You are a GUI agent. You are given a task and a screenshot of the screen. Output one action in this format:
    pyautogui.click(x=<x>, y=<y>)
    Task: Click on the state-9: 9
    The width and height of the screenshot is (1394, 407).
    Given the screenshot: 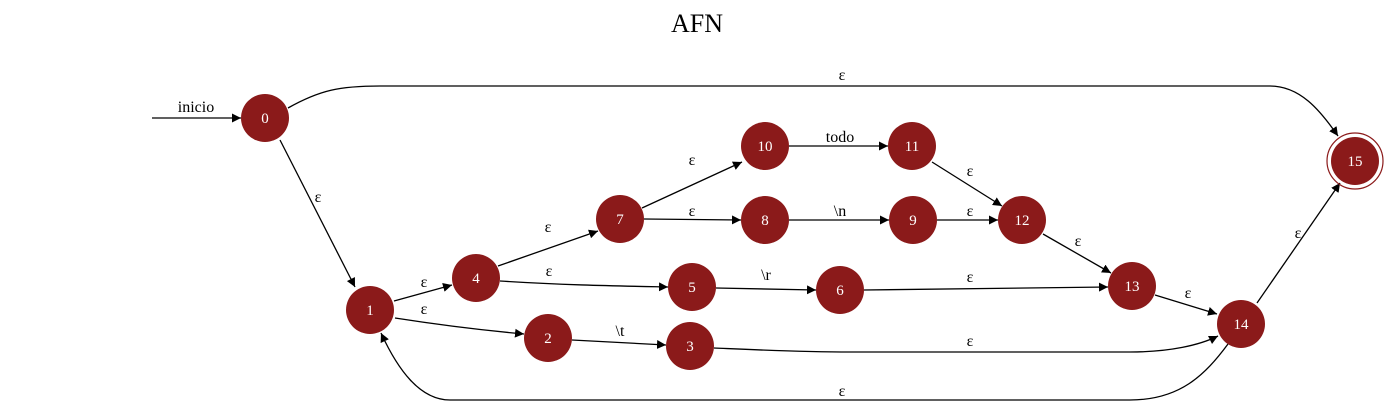 What is the action you would take?
    pyautogui.click(x=913, y=220)
    